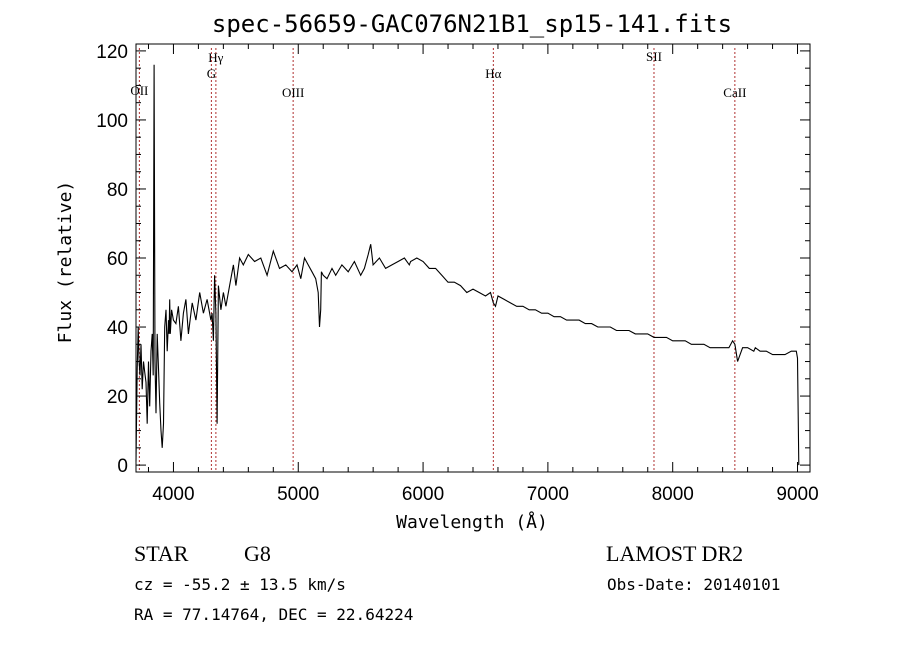 This screenshot has width=900, height=649. Describe the element at coordinates (117, 259) in the screenshot. I see `y-tick-label-3: 60` at that location.